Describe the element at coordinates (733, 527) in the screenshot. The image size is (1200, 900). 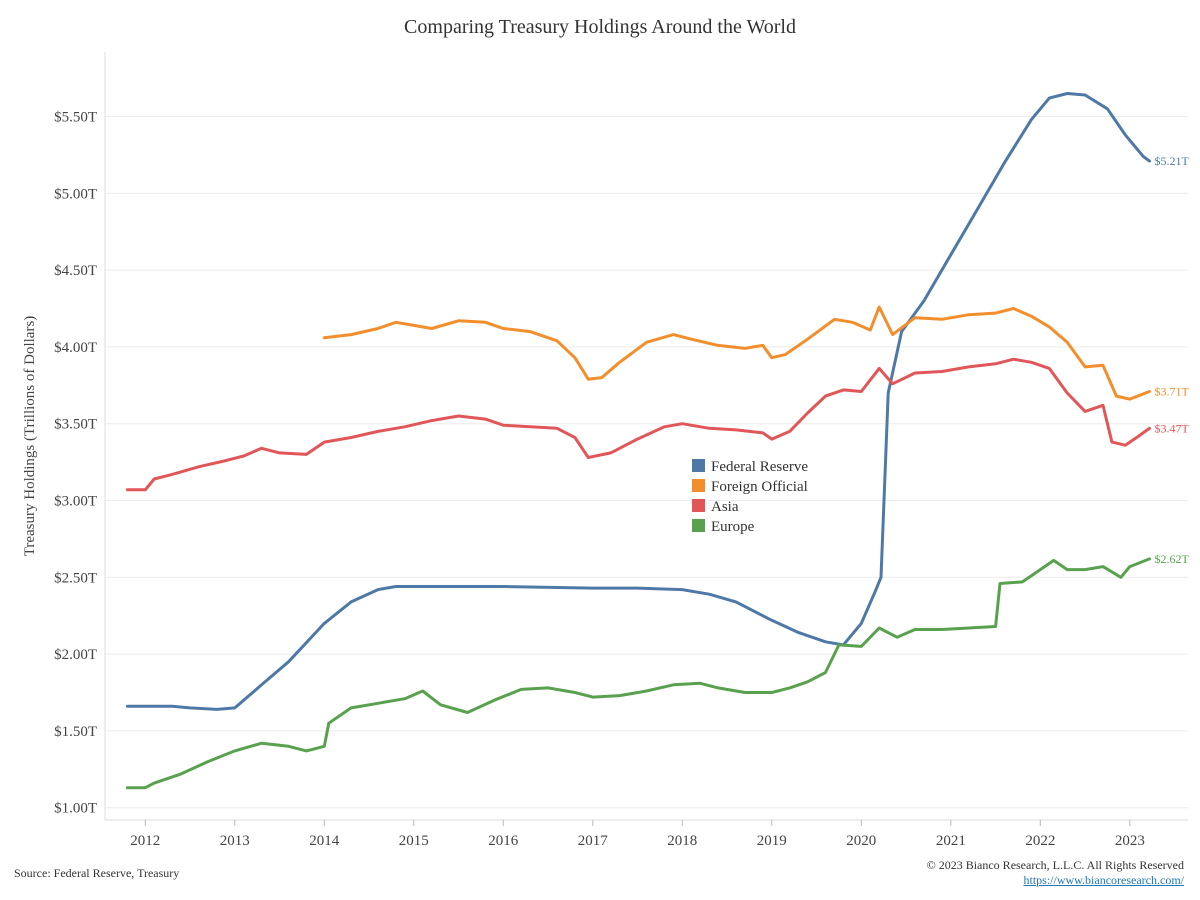
I see `legend-label: Europe` at that location.